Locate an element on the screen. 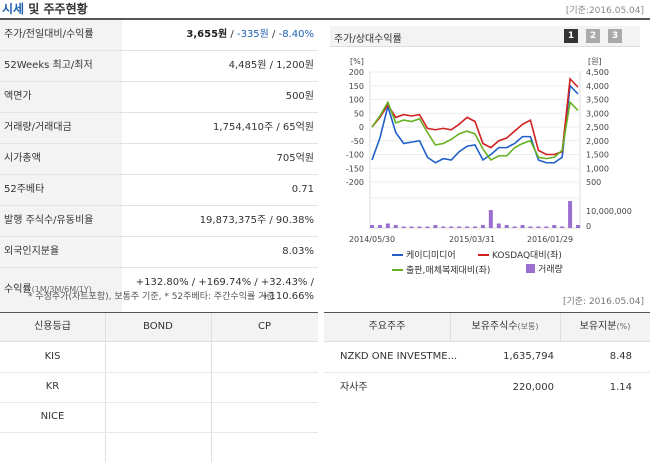 The height and width of the screenshot is (462, 650). right-tick-label: 4,500 is located at coordinates (597, 72).